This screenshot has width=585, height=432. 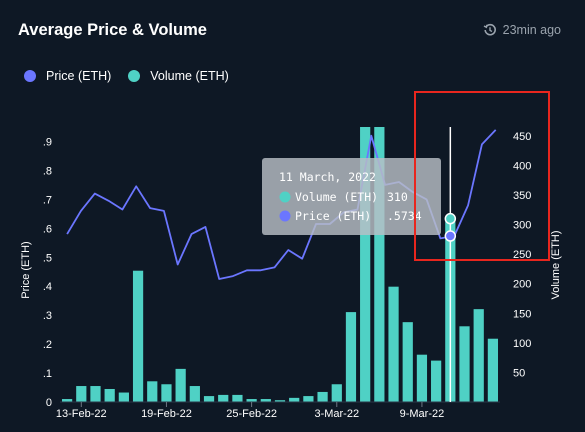 I want to click on legend-item-volume: Volume (ETH), so click(x=178, y=76).